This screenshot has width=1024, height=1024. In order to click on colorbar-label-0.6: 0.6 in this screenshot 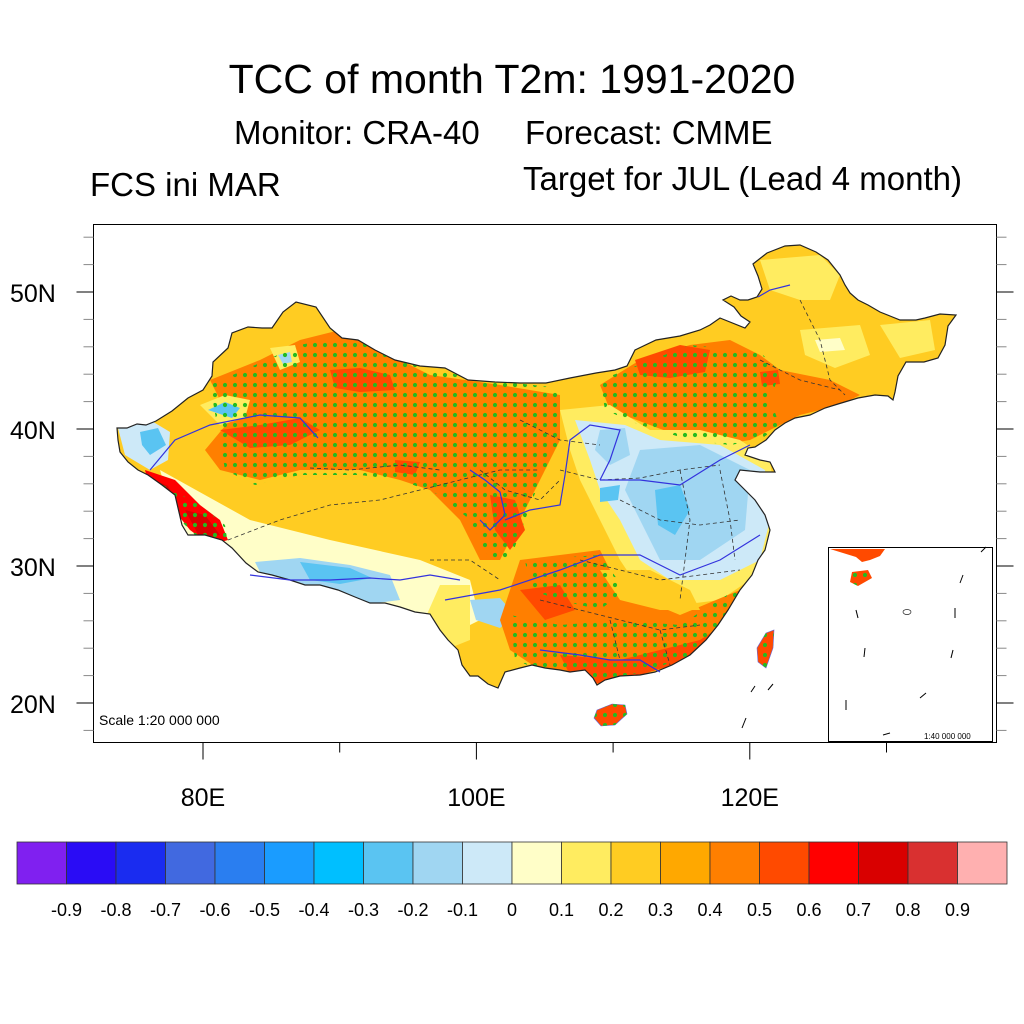, I will do `click(808, 910)`.